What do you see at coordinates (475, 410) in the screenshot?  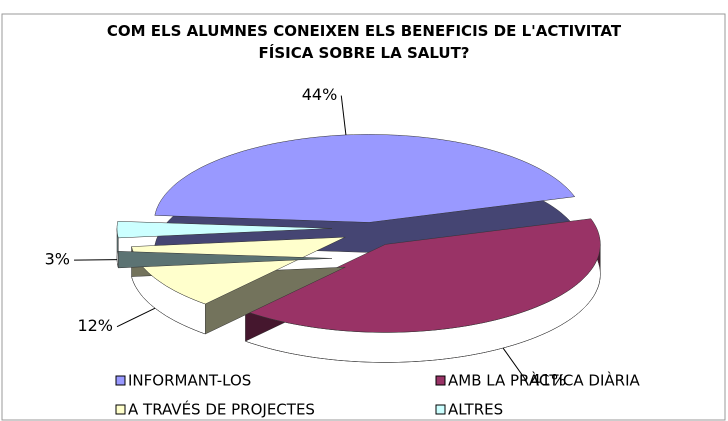 I see `legend-label: ALTRES` at bounding box center [475, 410].